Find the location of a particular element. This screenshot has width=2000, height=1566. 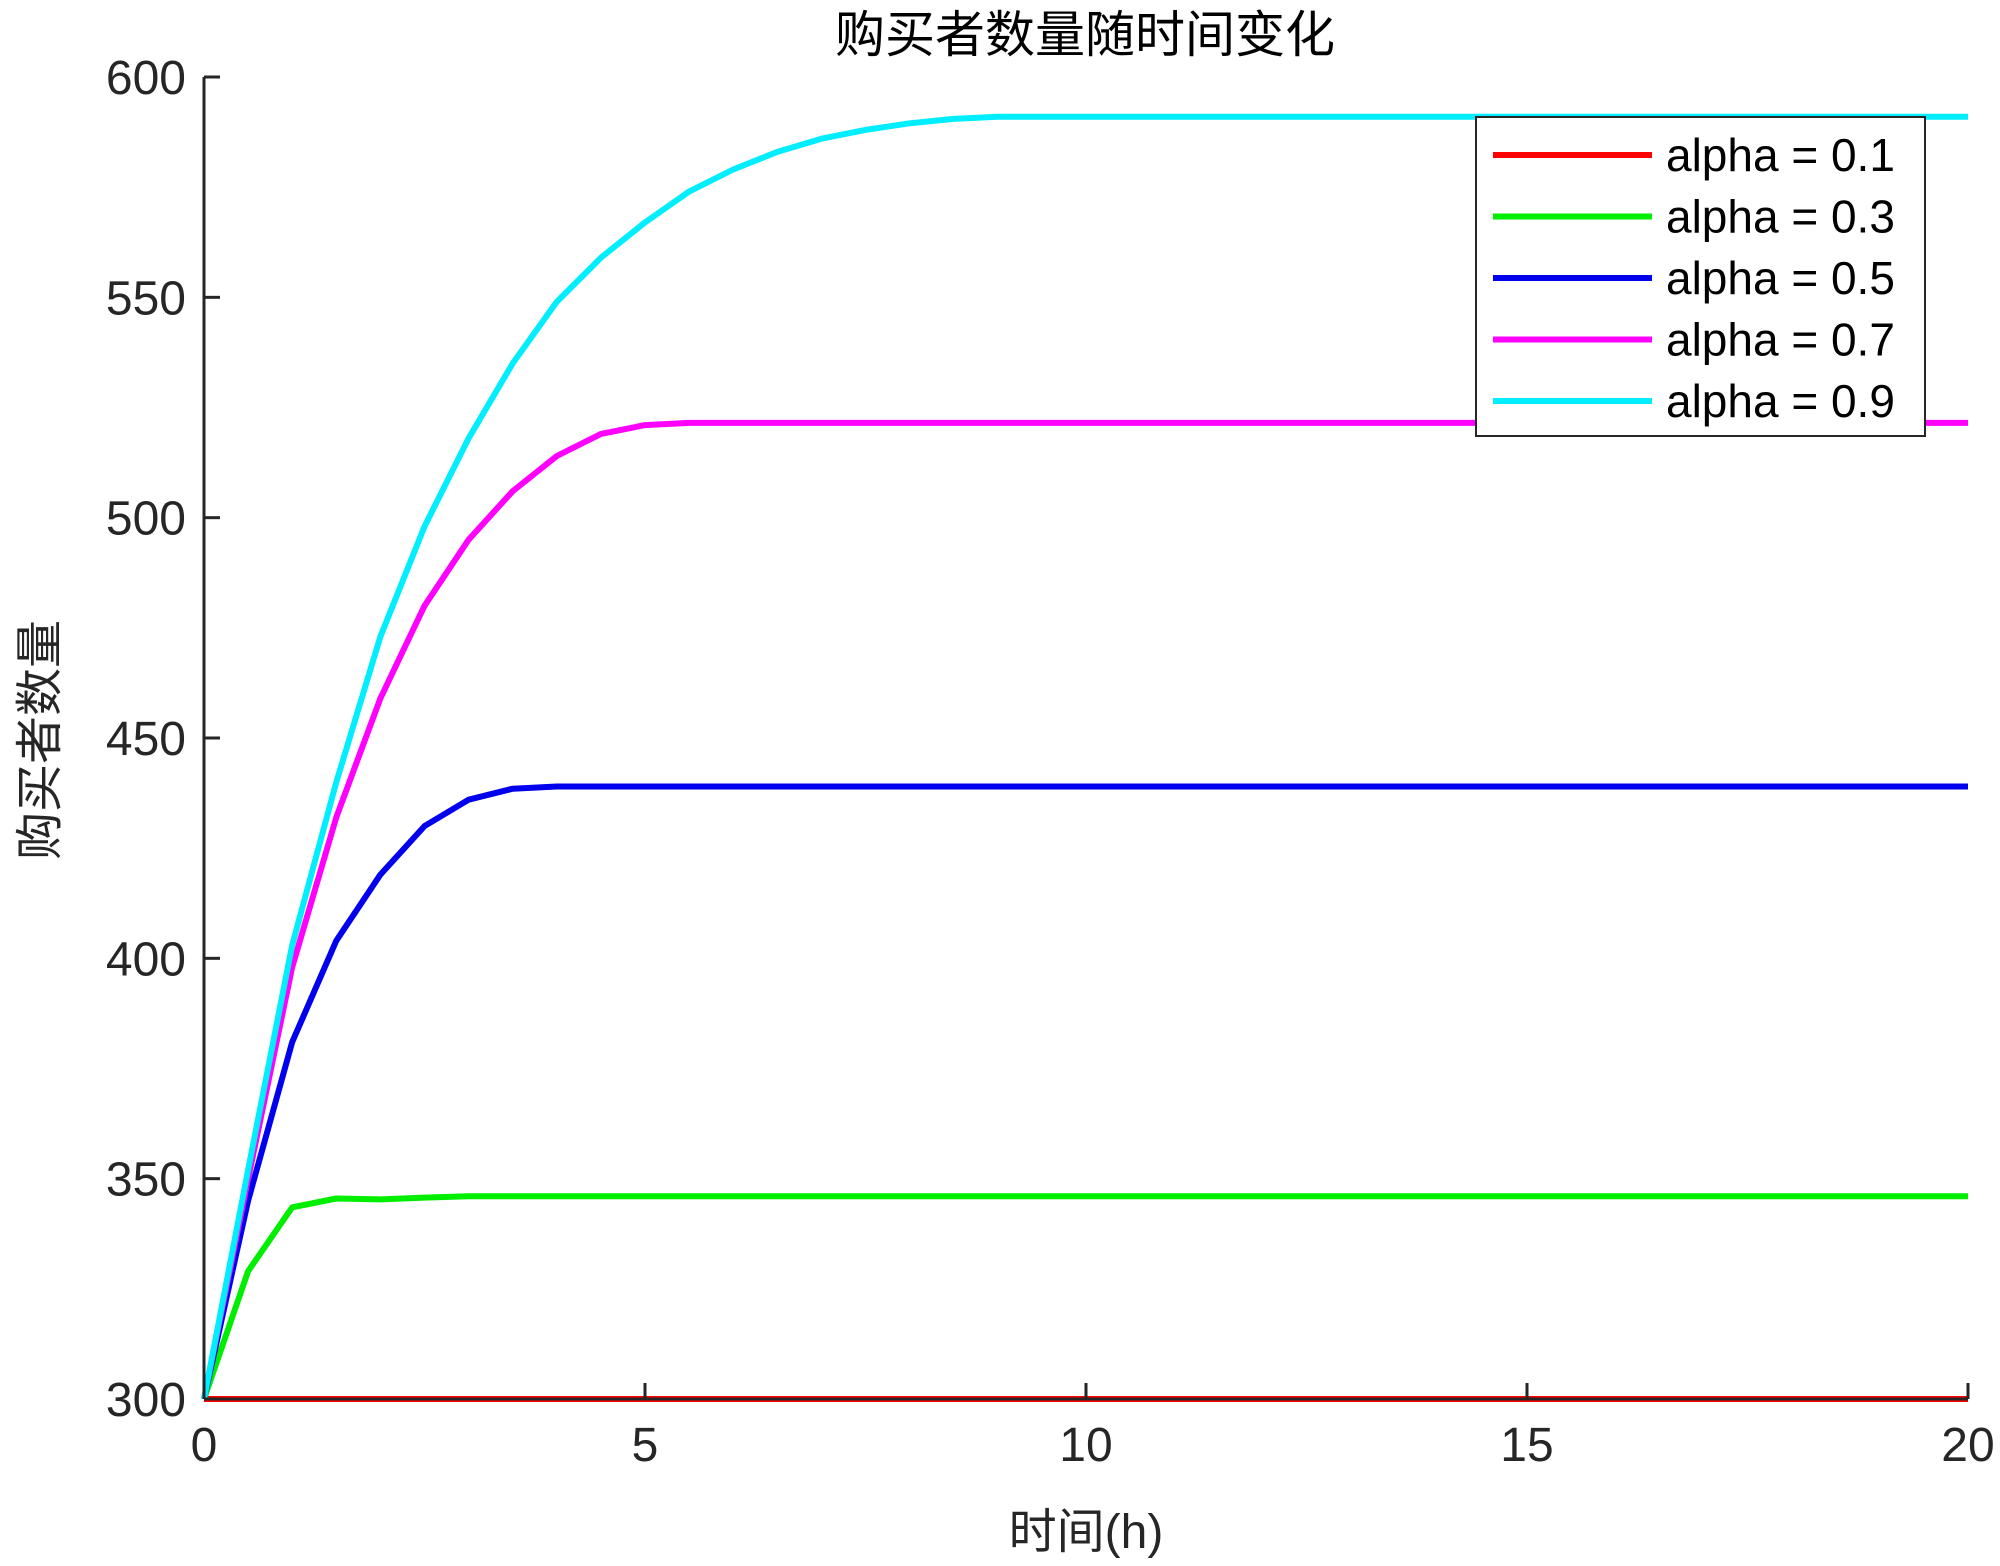

y-tick-label: 600 is located at coordinates (146, 78).